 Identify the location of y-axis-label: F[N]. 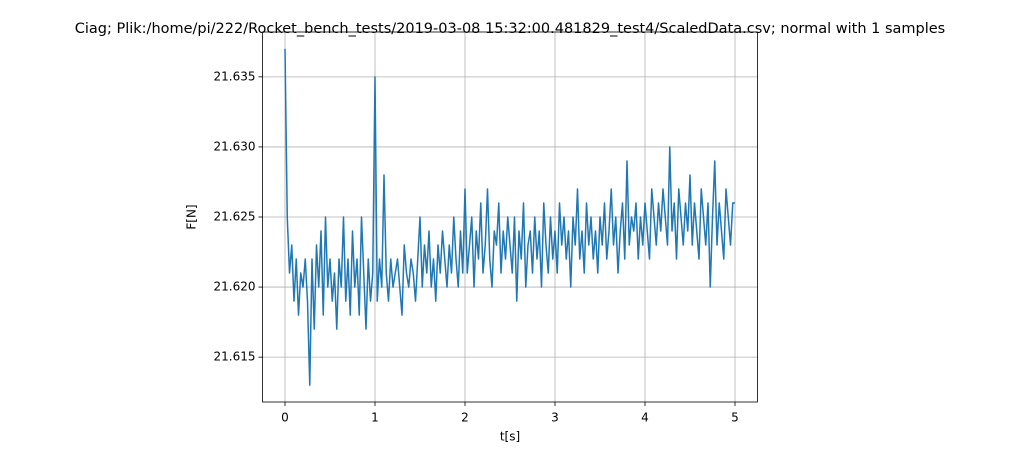
(192, 216).